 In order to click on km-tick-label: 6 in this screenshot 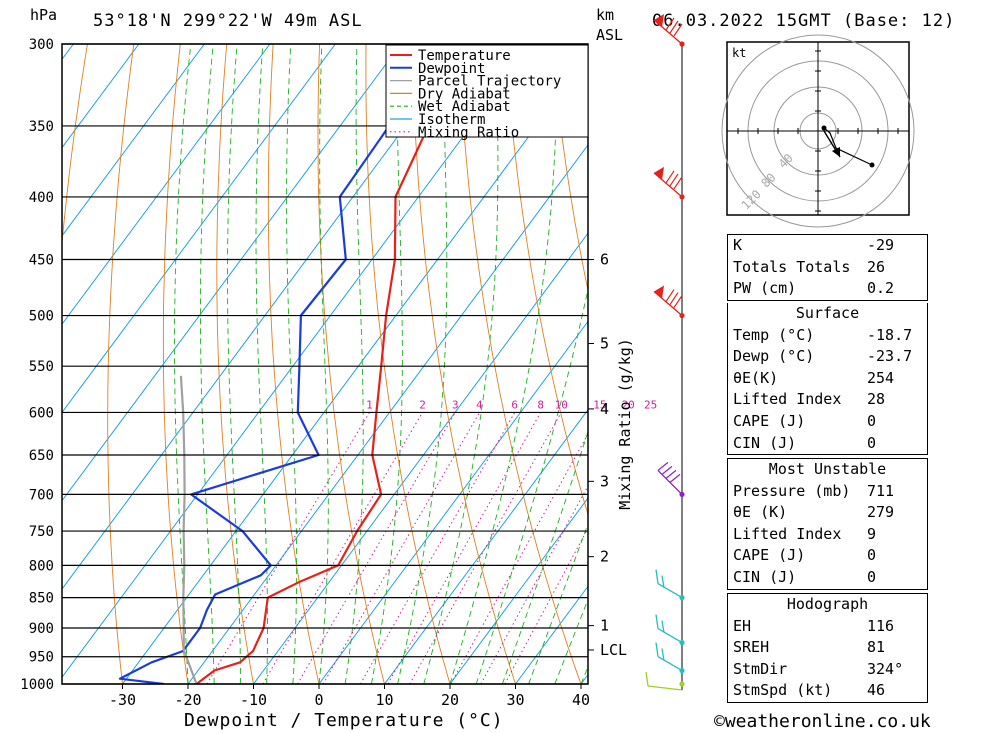, I will do `click(604, 260)`.